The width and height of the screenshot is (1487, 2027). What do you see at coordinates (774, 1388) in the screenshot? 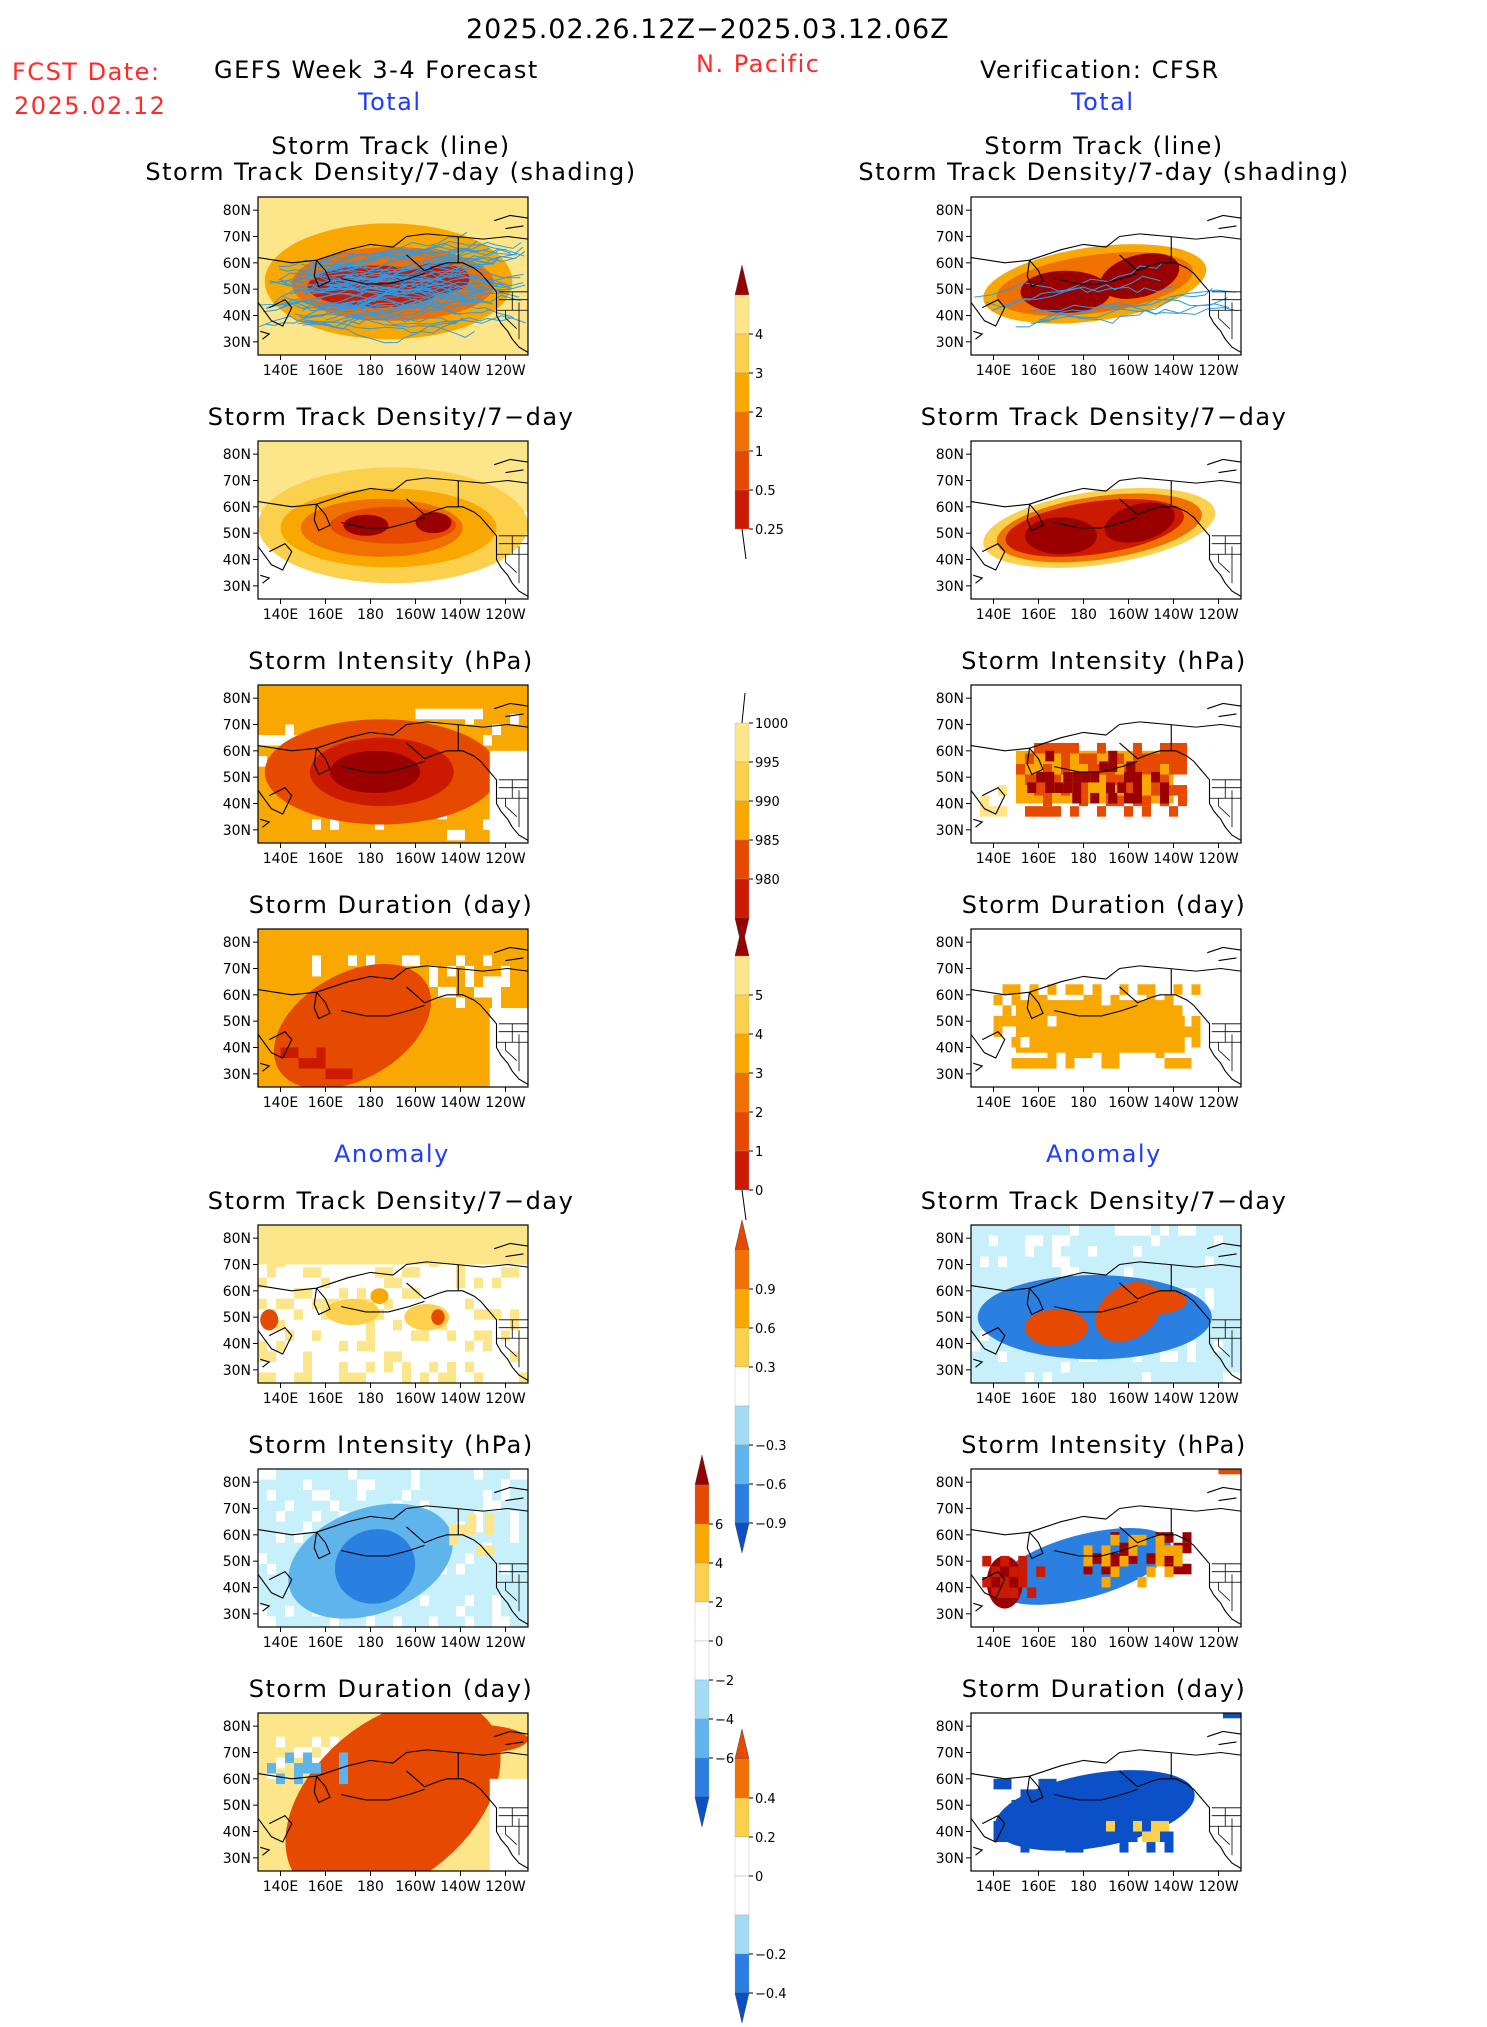
I see `colorbar-density-anom: 0.9 0.6 0.3 −0.3 −0.6 −0.9` at bounding box center [774, 1388].